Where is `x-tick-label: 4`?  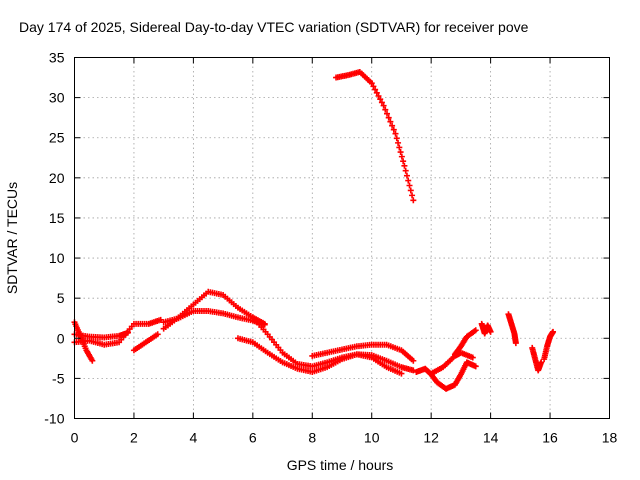
x-tick-label: 4 is located at coordinates (193, 438).